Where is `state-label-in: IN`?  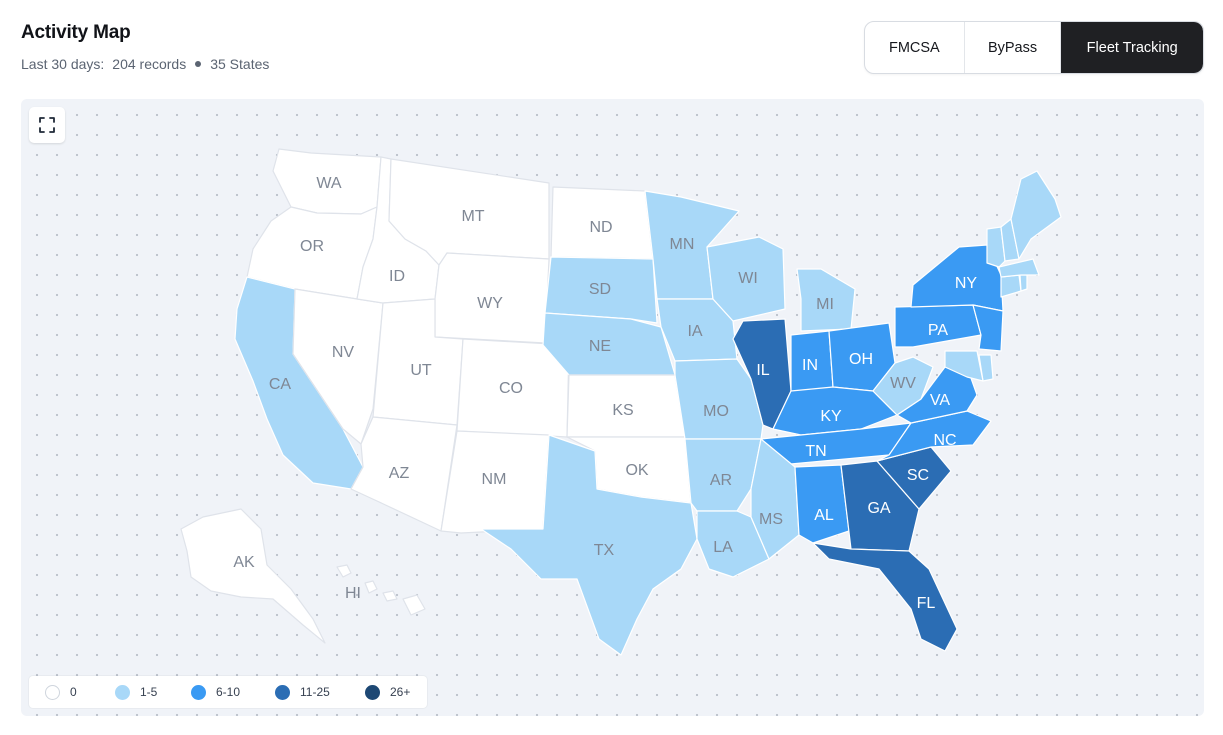 state-label-in: IN is located at coordinates (810, 365).